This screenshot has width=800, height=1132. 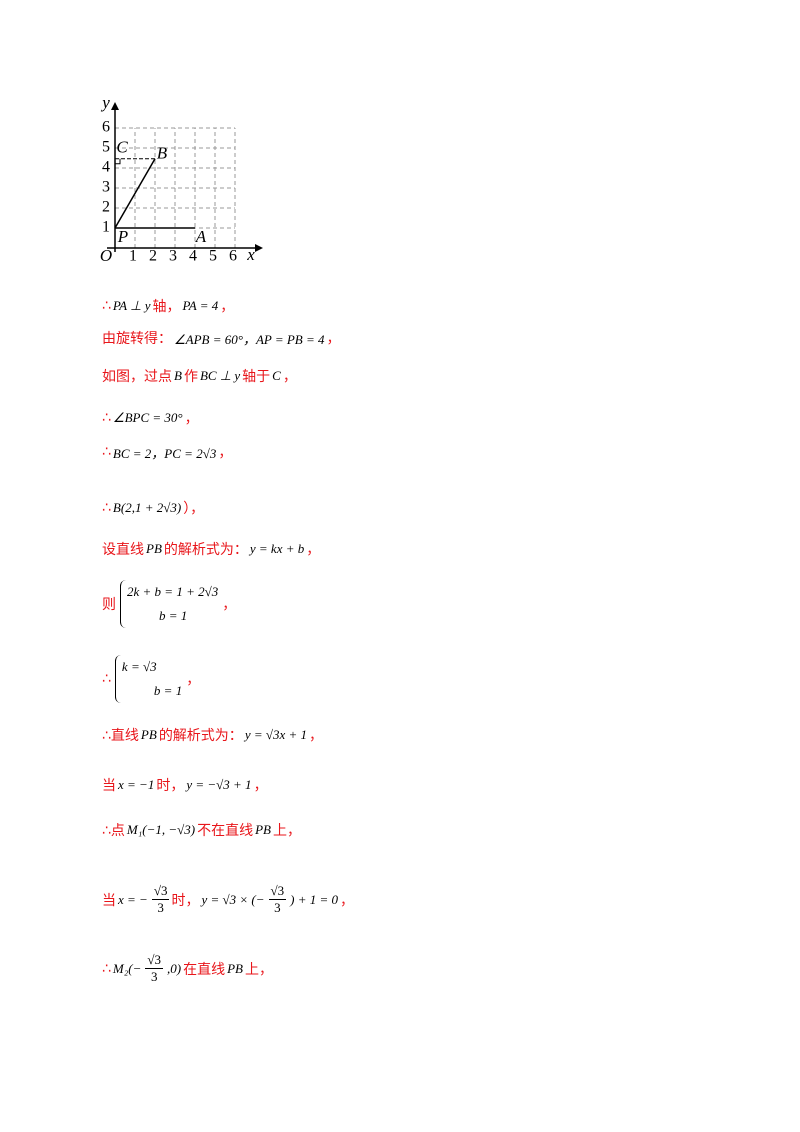 I want to click on formula: ) + 1 = 0, so click(x=314, y=899).